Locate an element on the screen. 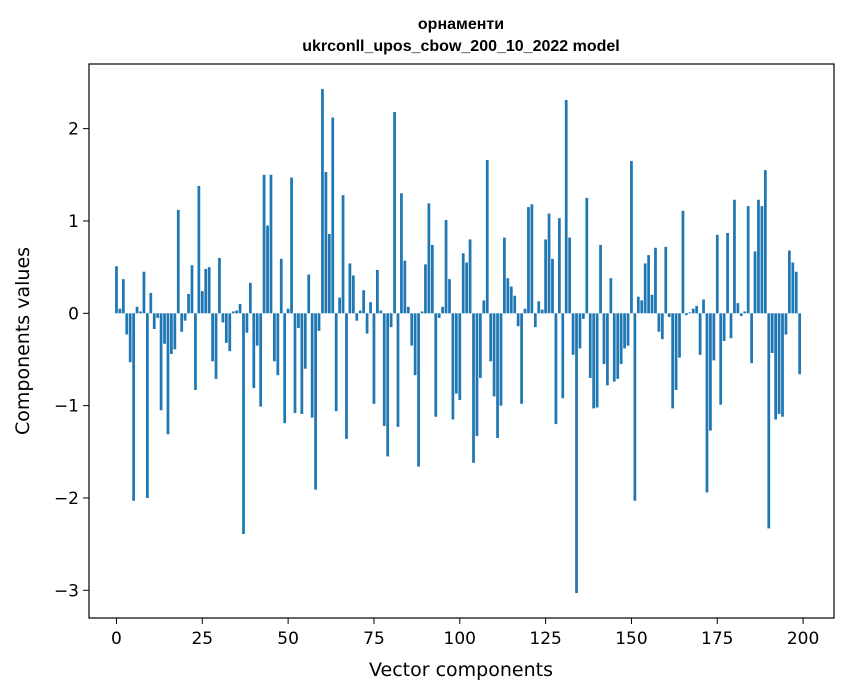 This screenshot has width=847, height=696. y-tick-label: 0 is located at coordinates (73, 314).